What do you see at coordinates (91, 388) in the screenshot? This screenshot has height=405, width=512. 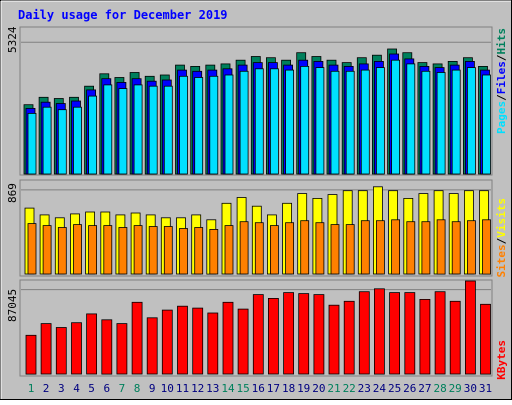 I see `x-label-day-5: 5` at bounding box center [91, 388].